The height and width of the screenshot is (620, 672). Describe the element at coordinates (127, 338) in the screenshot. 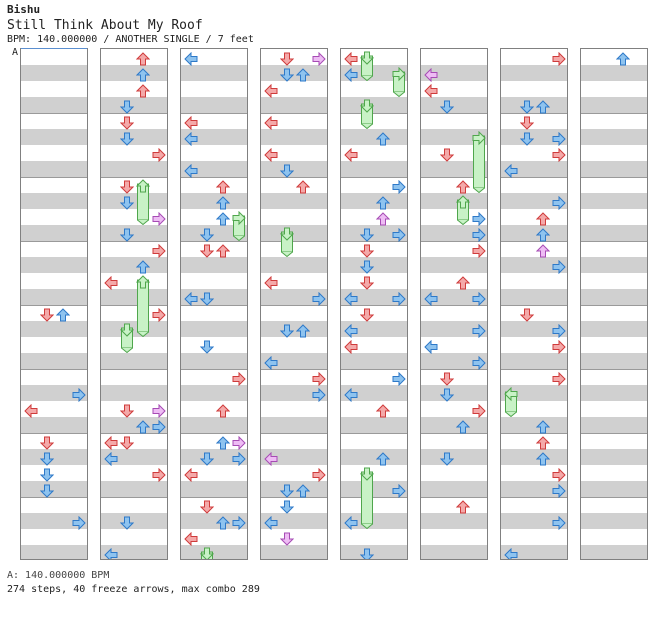

I see `freeze-arrow-down` at that location.